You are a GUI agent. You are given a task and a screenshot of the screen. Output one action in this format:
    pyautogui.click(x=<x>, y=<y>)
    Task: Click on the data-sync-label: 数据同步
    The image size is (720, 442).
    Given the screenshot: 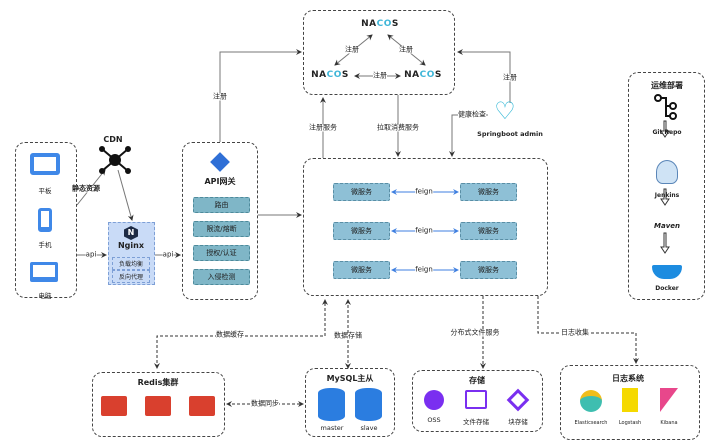 What is the action you would take?
    pyautogui.click(x=265, y=403)
    